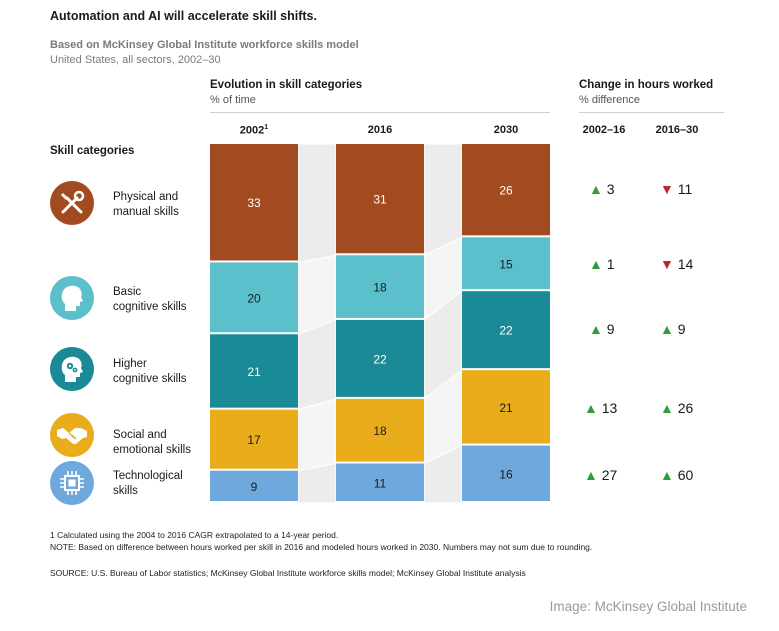 Image resolution: width=779 pixels, height=631 pixels. What do you see at coordinates (254, 130) in the screenshot?
I see `year-label-2002: 20021` at bounding box center [254, 130].